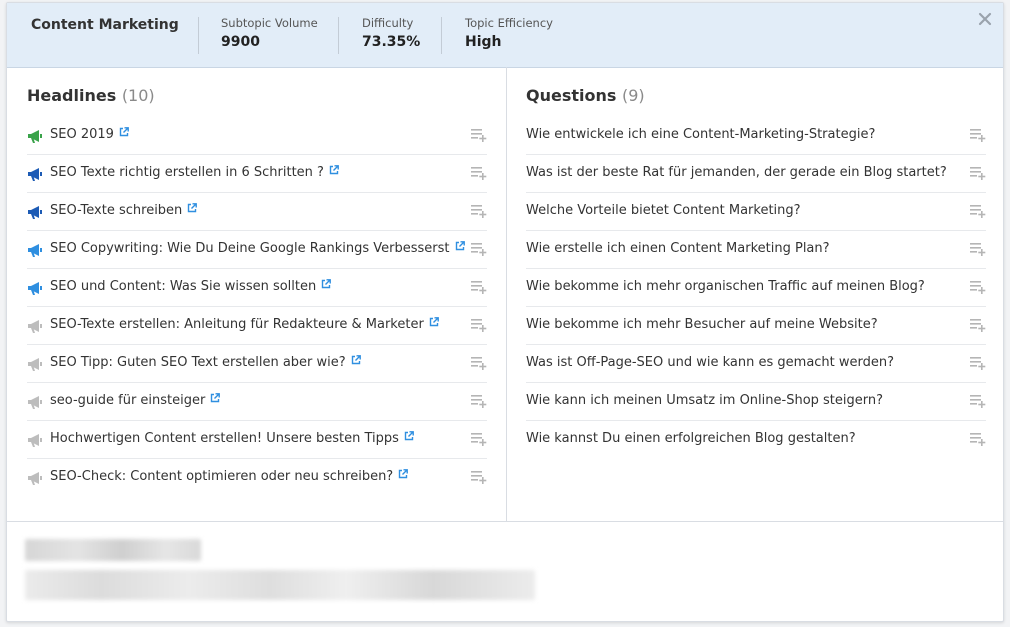 Image resolution: width=1010 pixels, height=627 pixels. Describe the element at coordinates (191, 286) in the screenshot. I see `headline-link: SEO und Content: Was Sie wissen sollten` at that location.